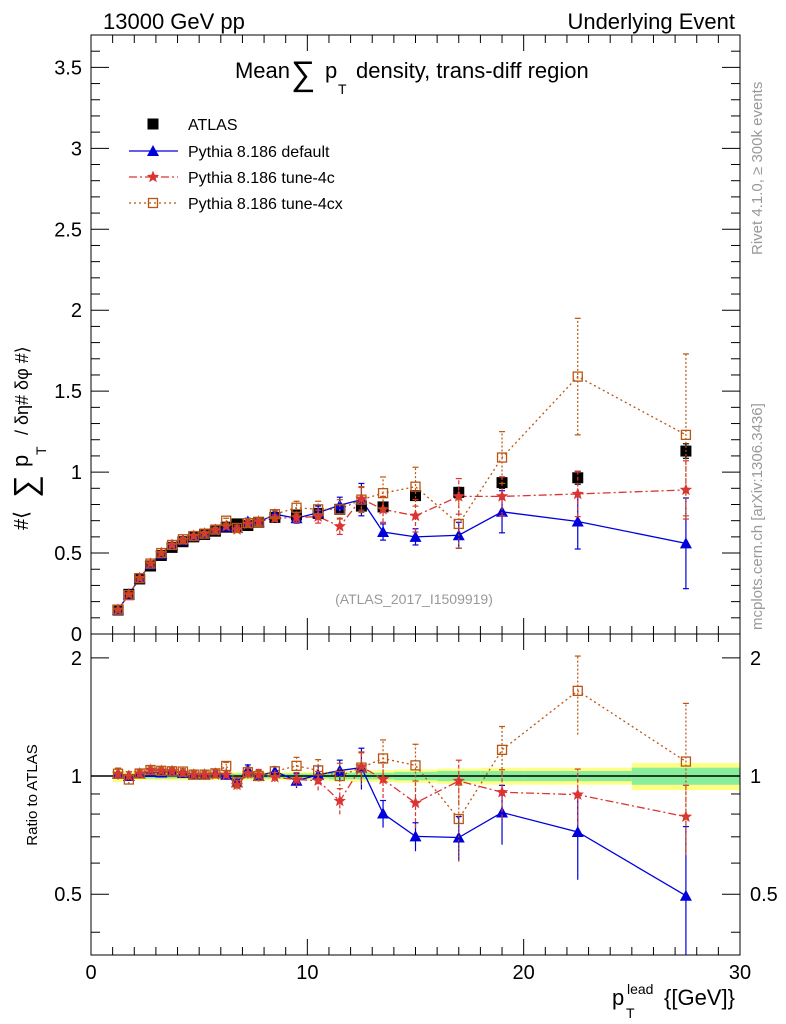  I want to click on title-p: p, so click(331, 70).